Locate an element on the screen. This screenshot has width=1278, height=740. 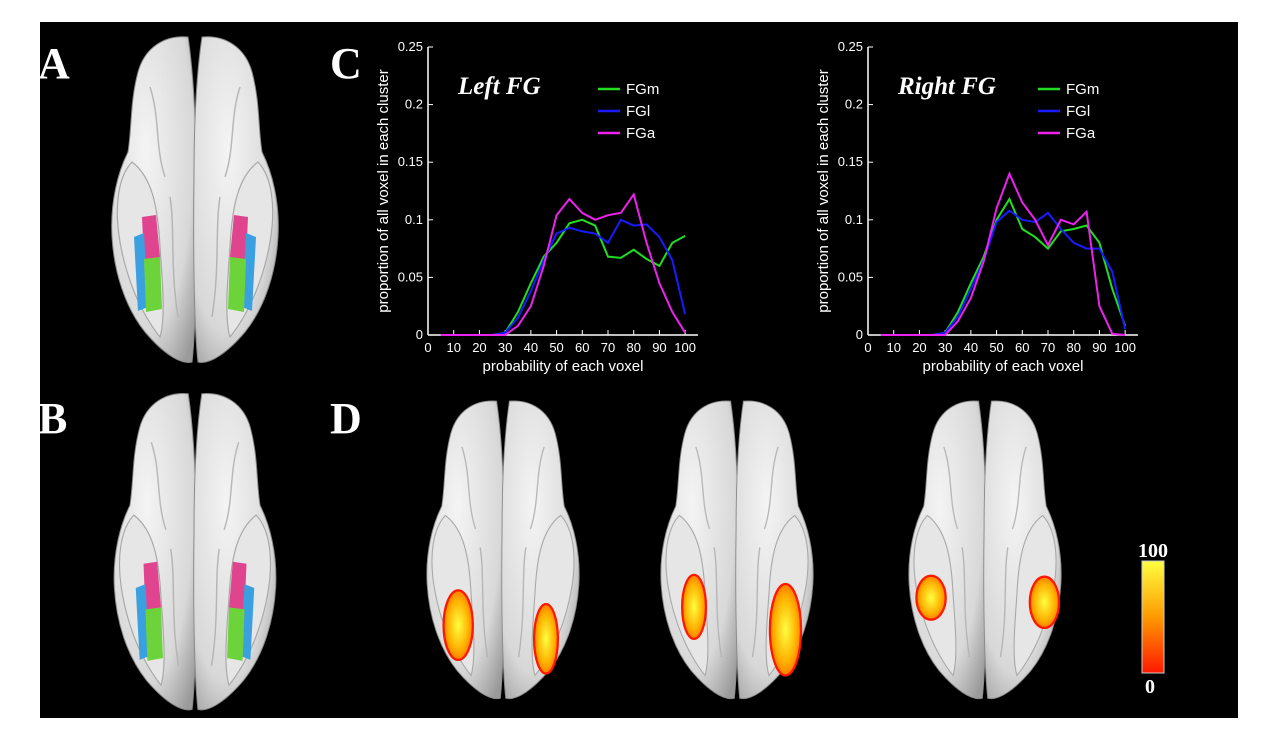
chart-1-y-tick-label: 0 is located at coordinates (859, 334).